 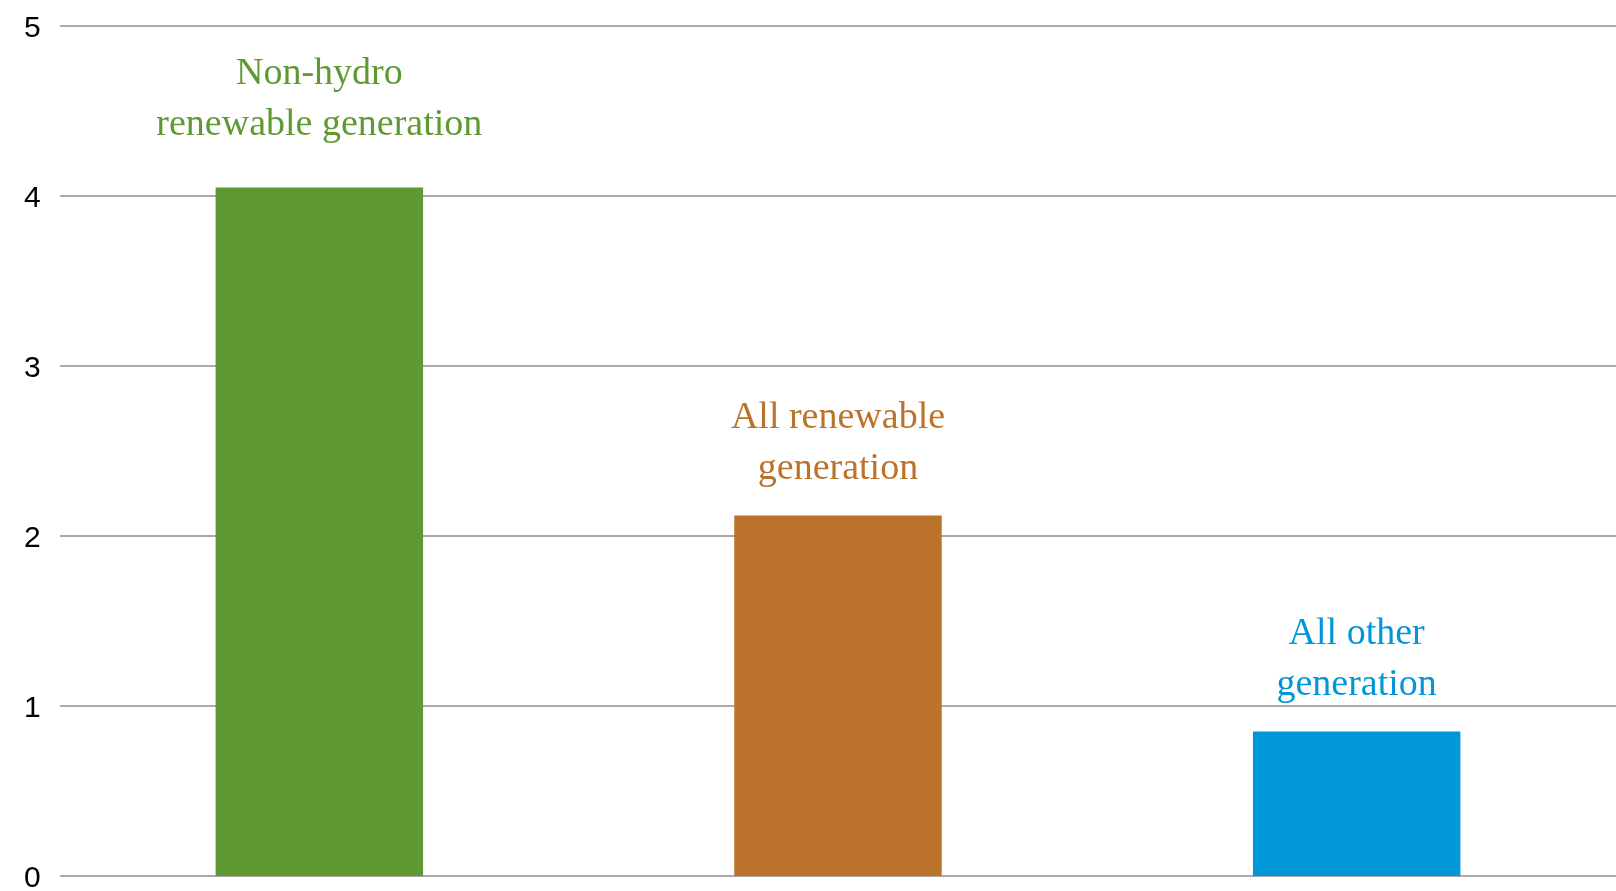 What do you see at coordinates (32, 536) in the screenshot?
I see `y-tick-label: 2` at bounding box center [32, 536].